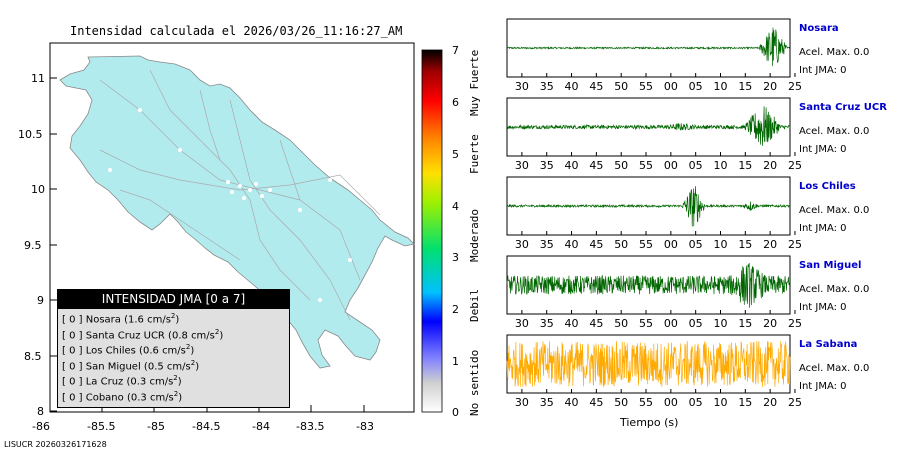  I want to click on map-xtick: -83, so click(365, 426).